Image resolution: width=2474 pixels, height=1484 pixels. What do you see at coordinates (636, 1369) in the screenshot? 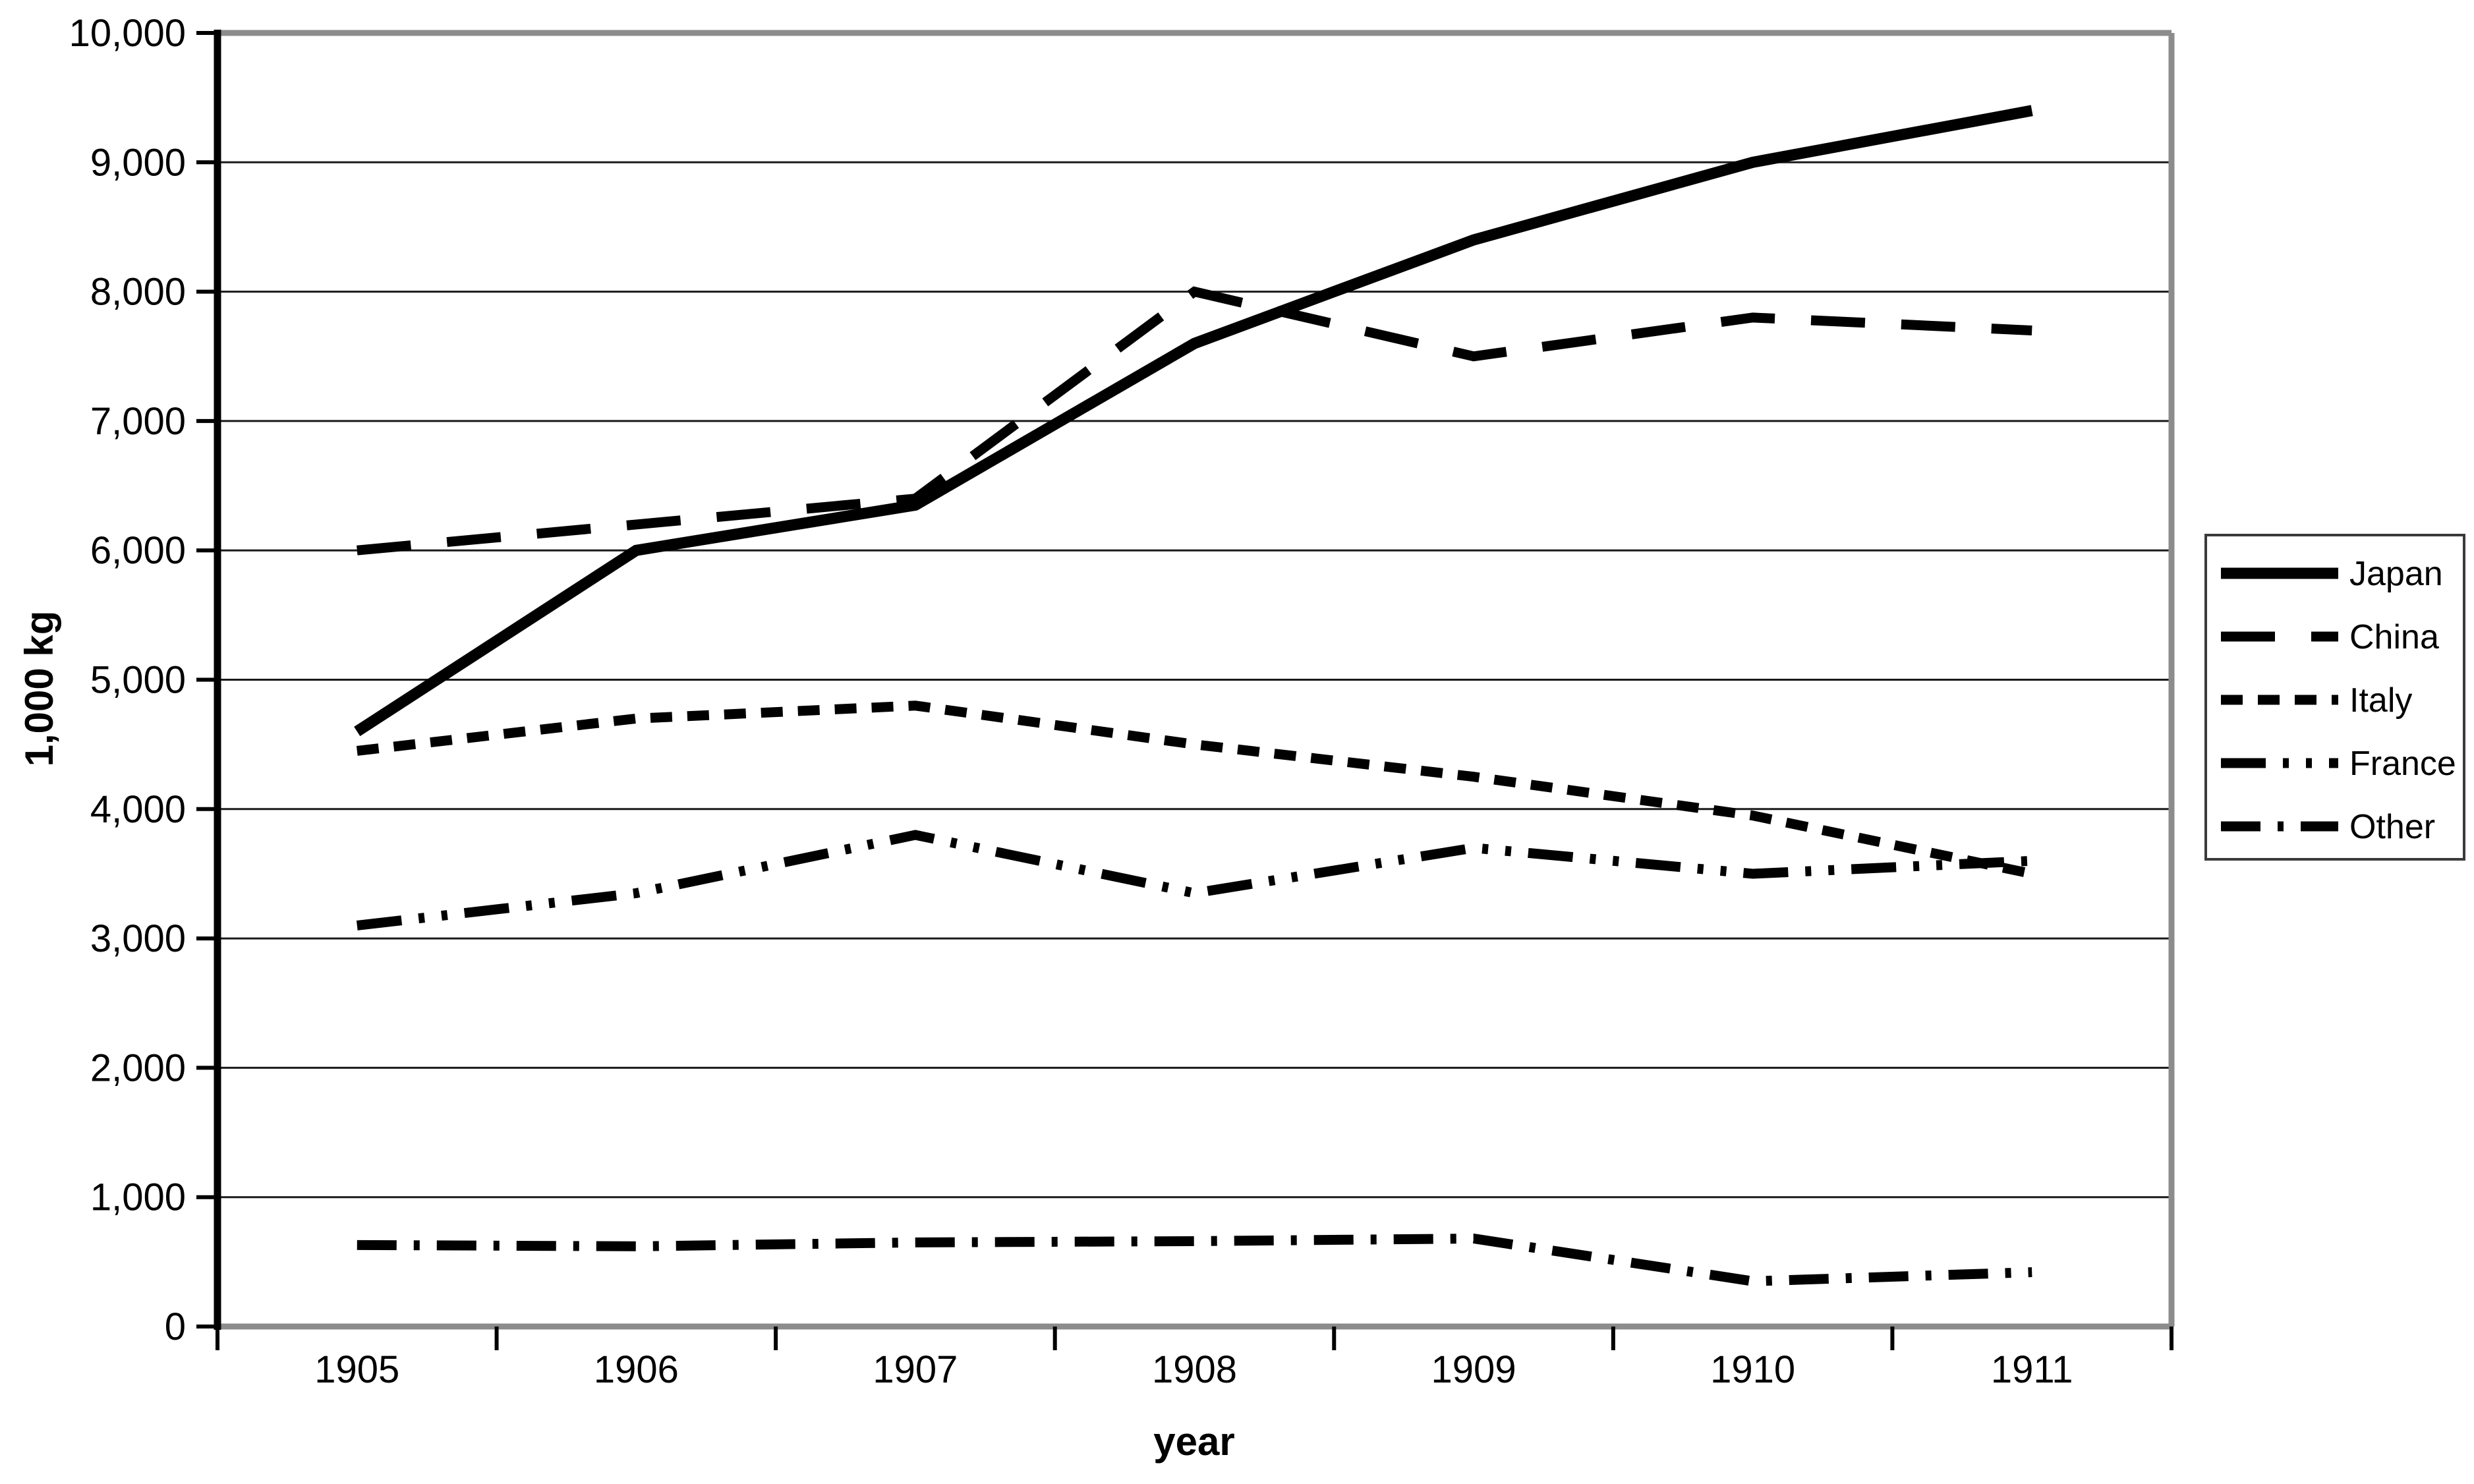
I see `x-tick-label: 1906` at bounding box center [636, 1369].